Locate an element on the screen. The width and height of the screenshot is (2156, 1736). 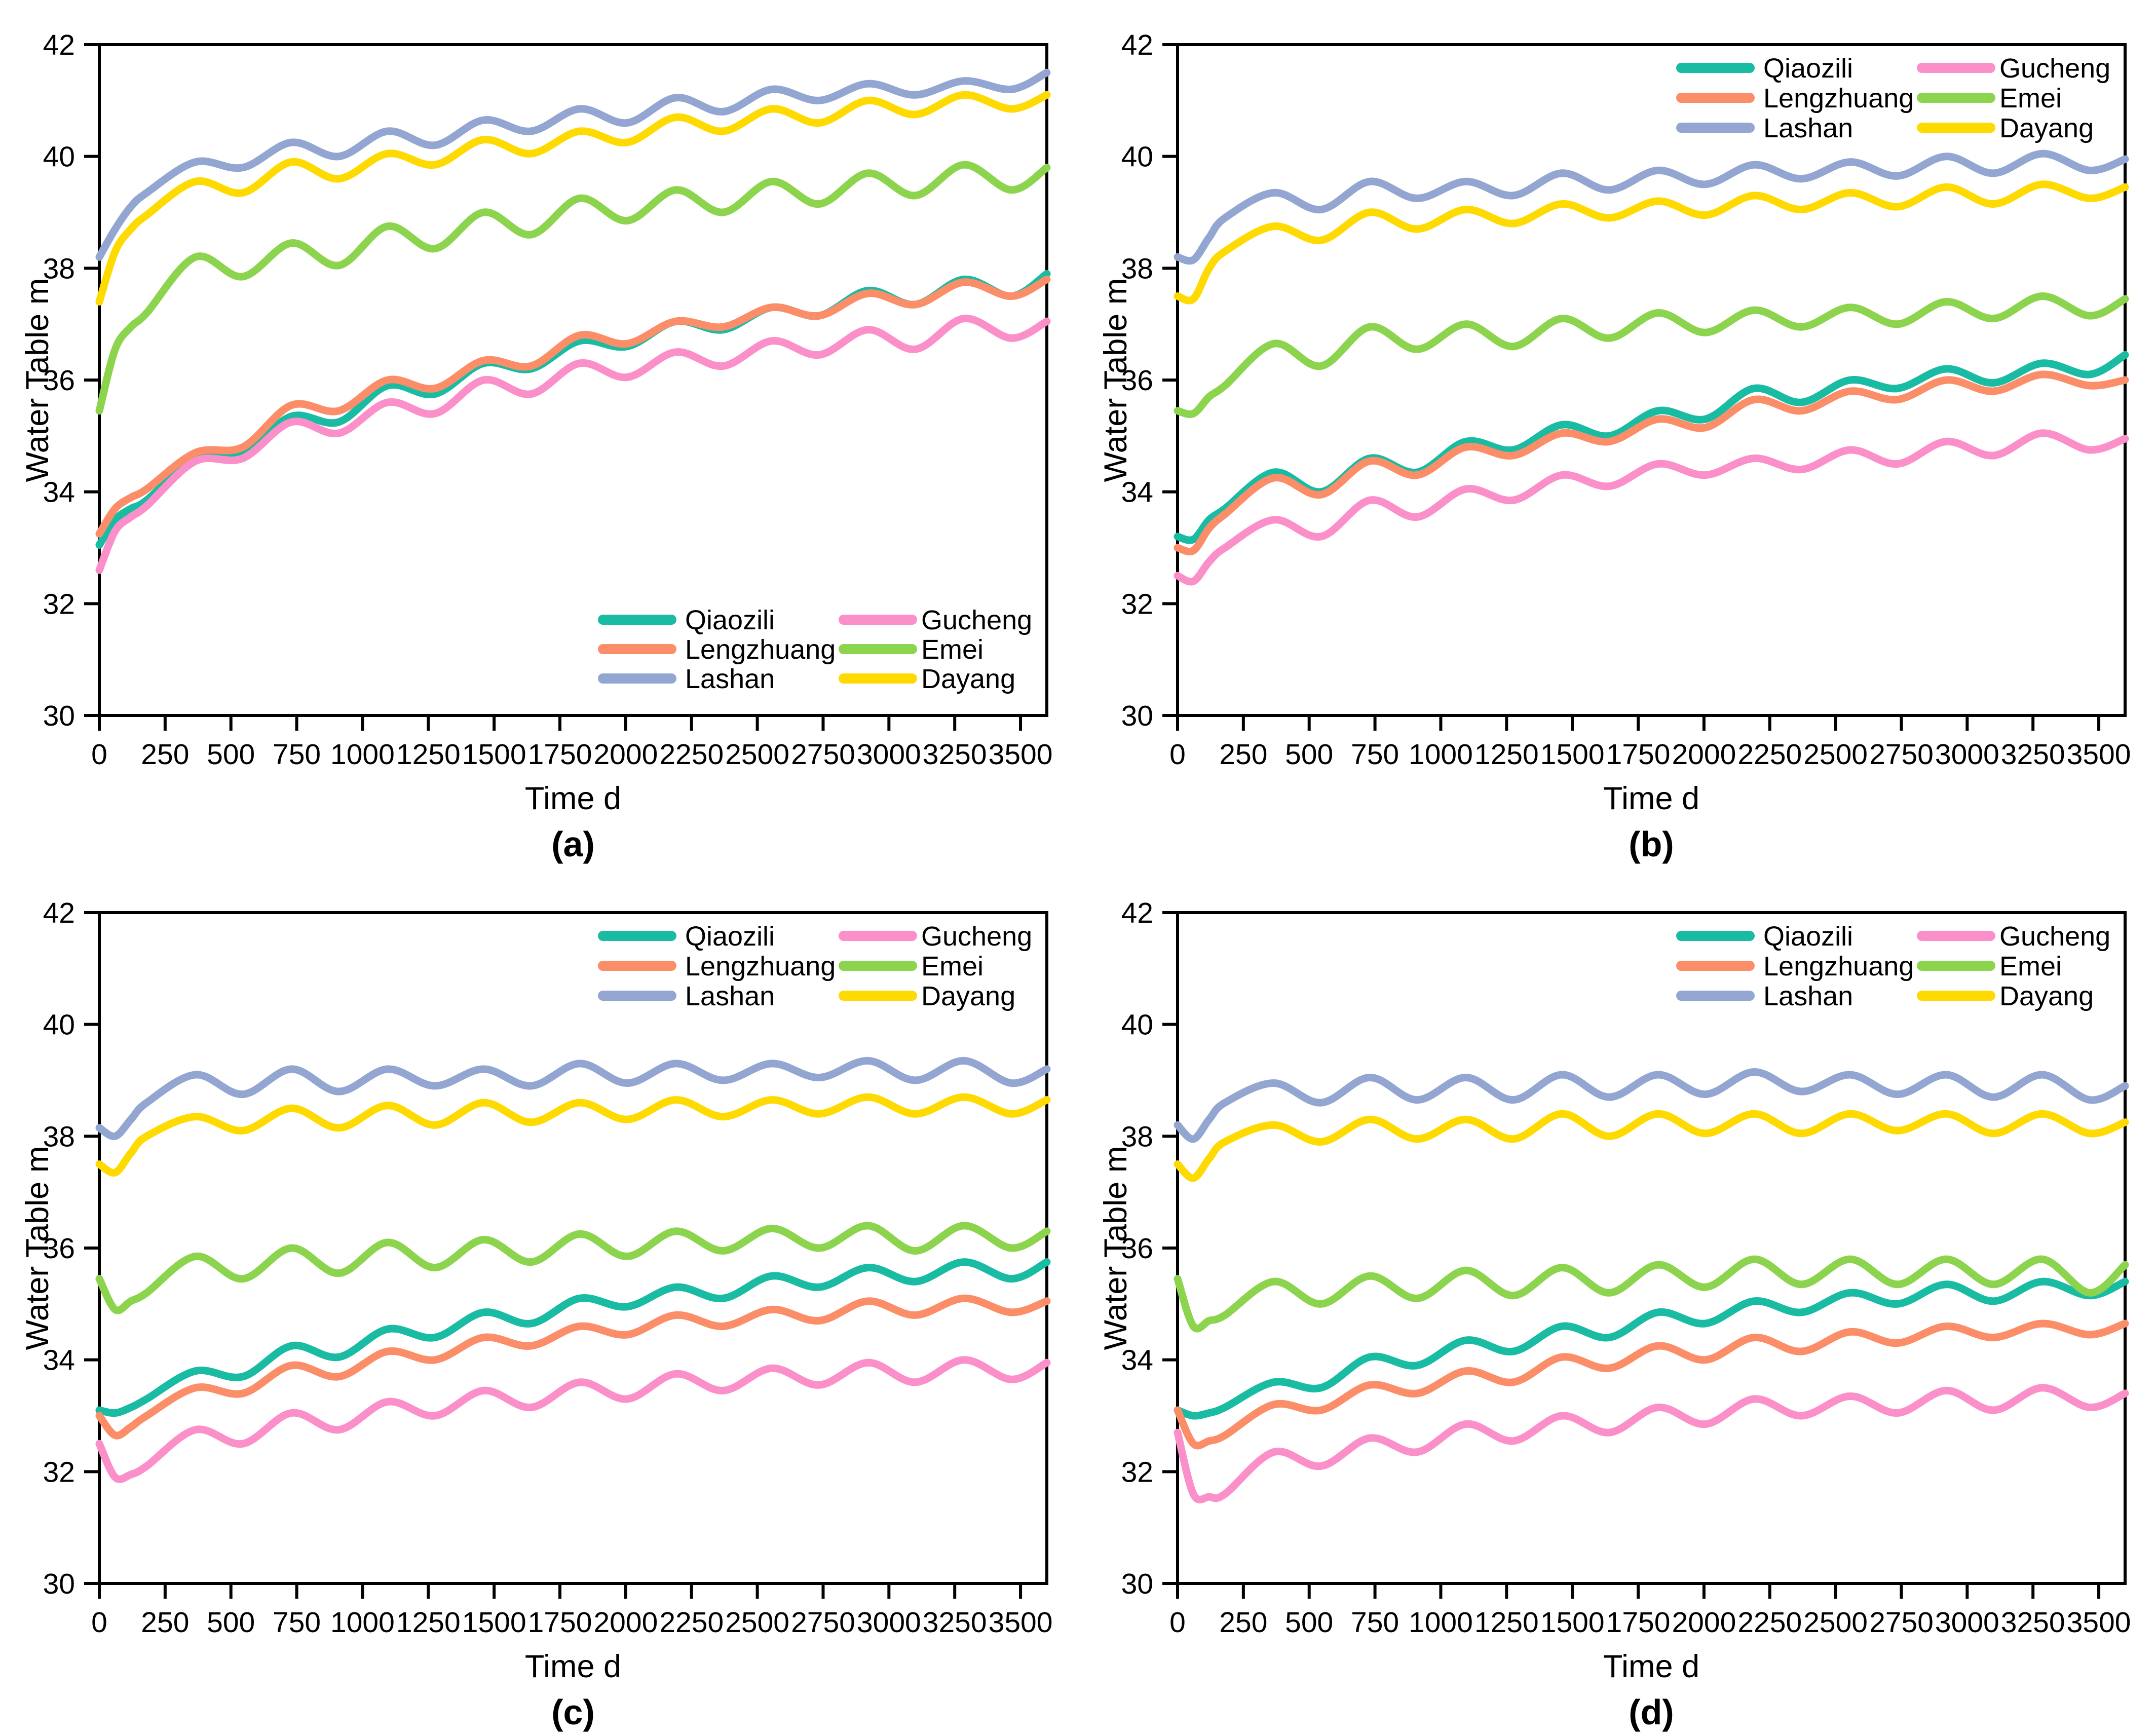
series-lines is located at coordinates (573, 1269).